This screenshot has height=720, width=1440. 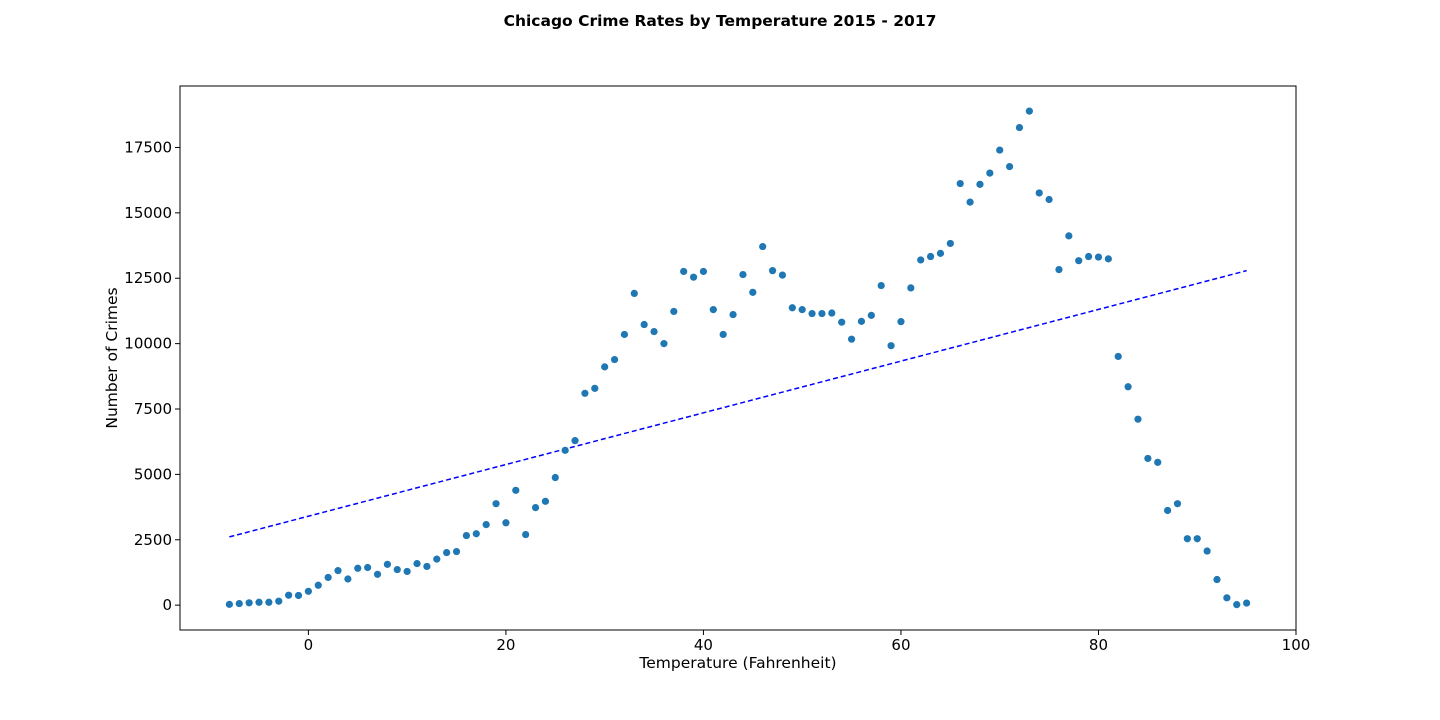 I want to click on x-tick-label: 60, so click(x=900, y=645).